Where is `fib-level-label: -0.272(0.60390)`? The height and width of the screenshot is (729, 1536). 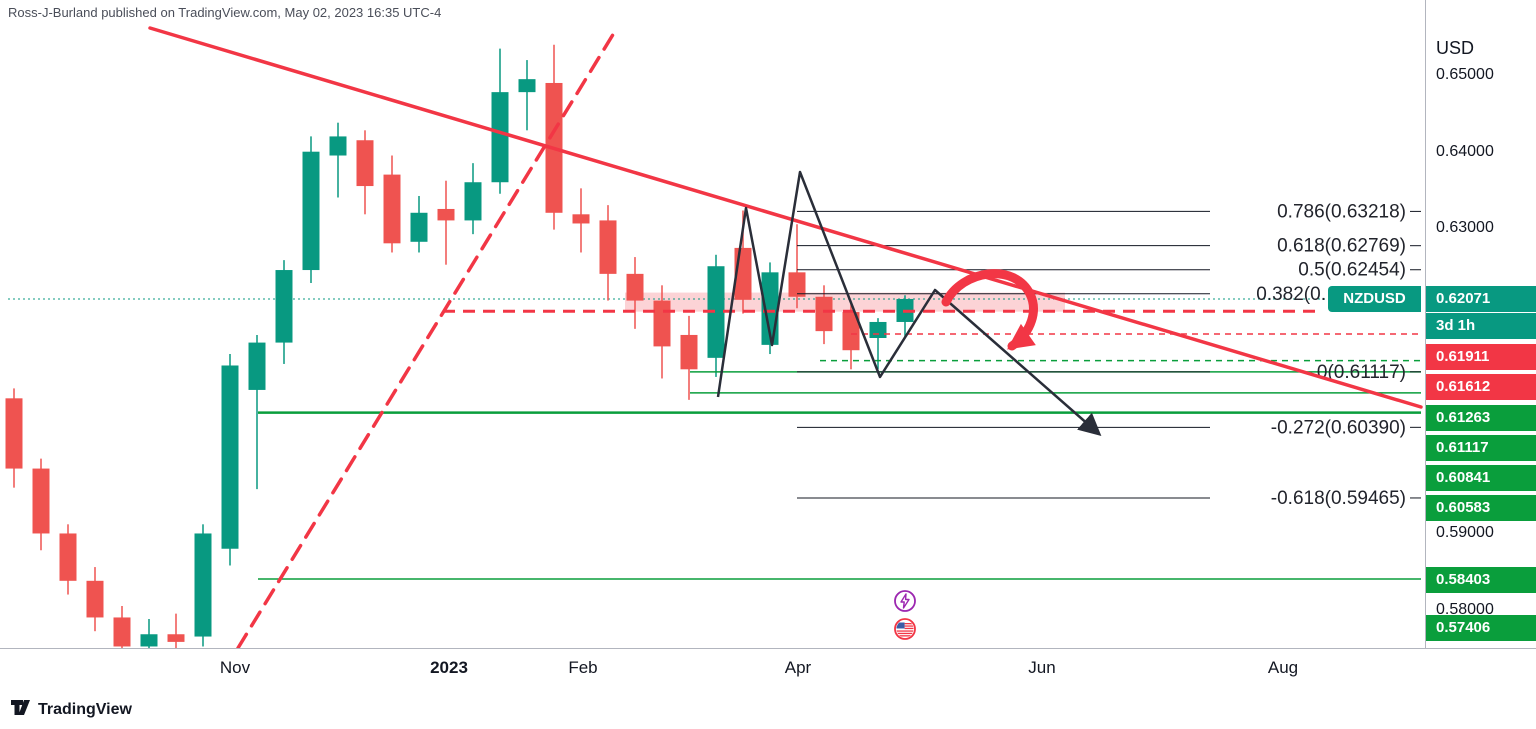
fib-level-label: -0.272(0.60390) is located at coordinates (1338, 427).